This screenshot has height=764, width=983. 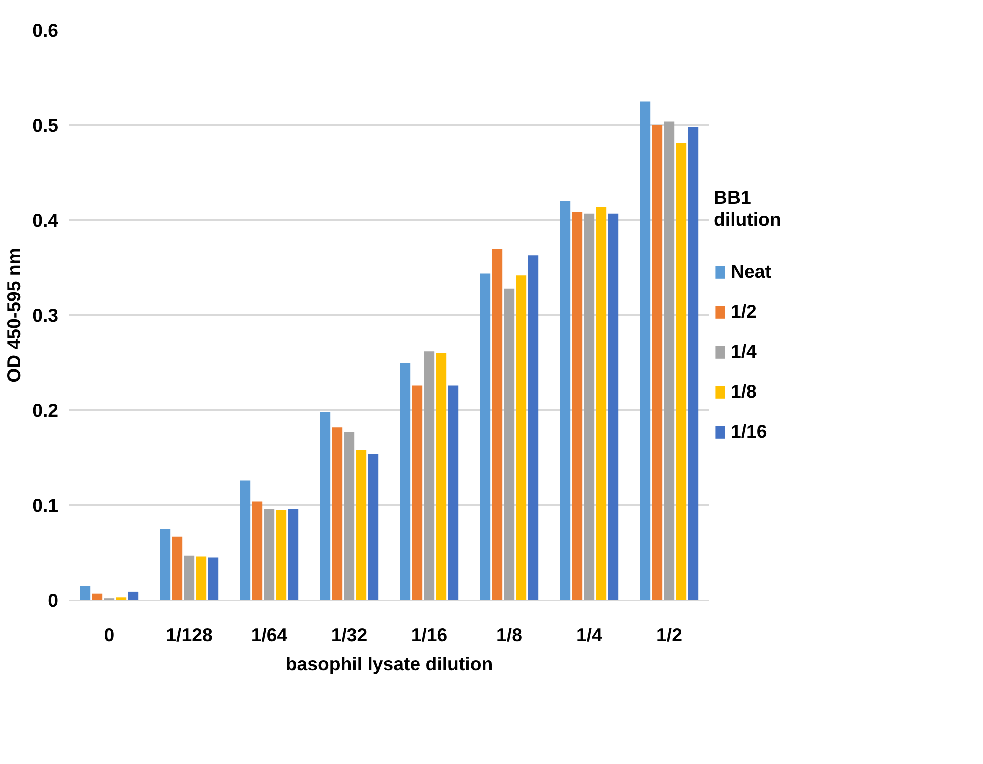 What do you see at coordinates (269, 635) in the screenshot?
I see `x-tick-label: 1/64` at bounding box center [269, 635].